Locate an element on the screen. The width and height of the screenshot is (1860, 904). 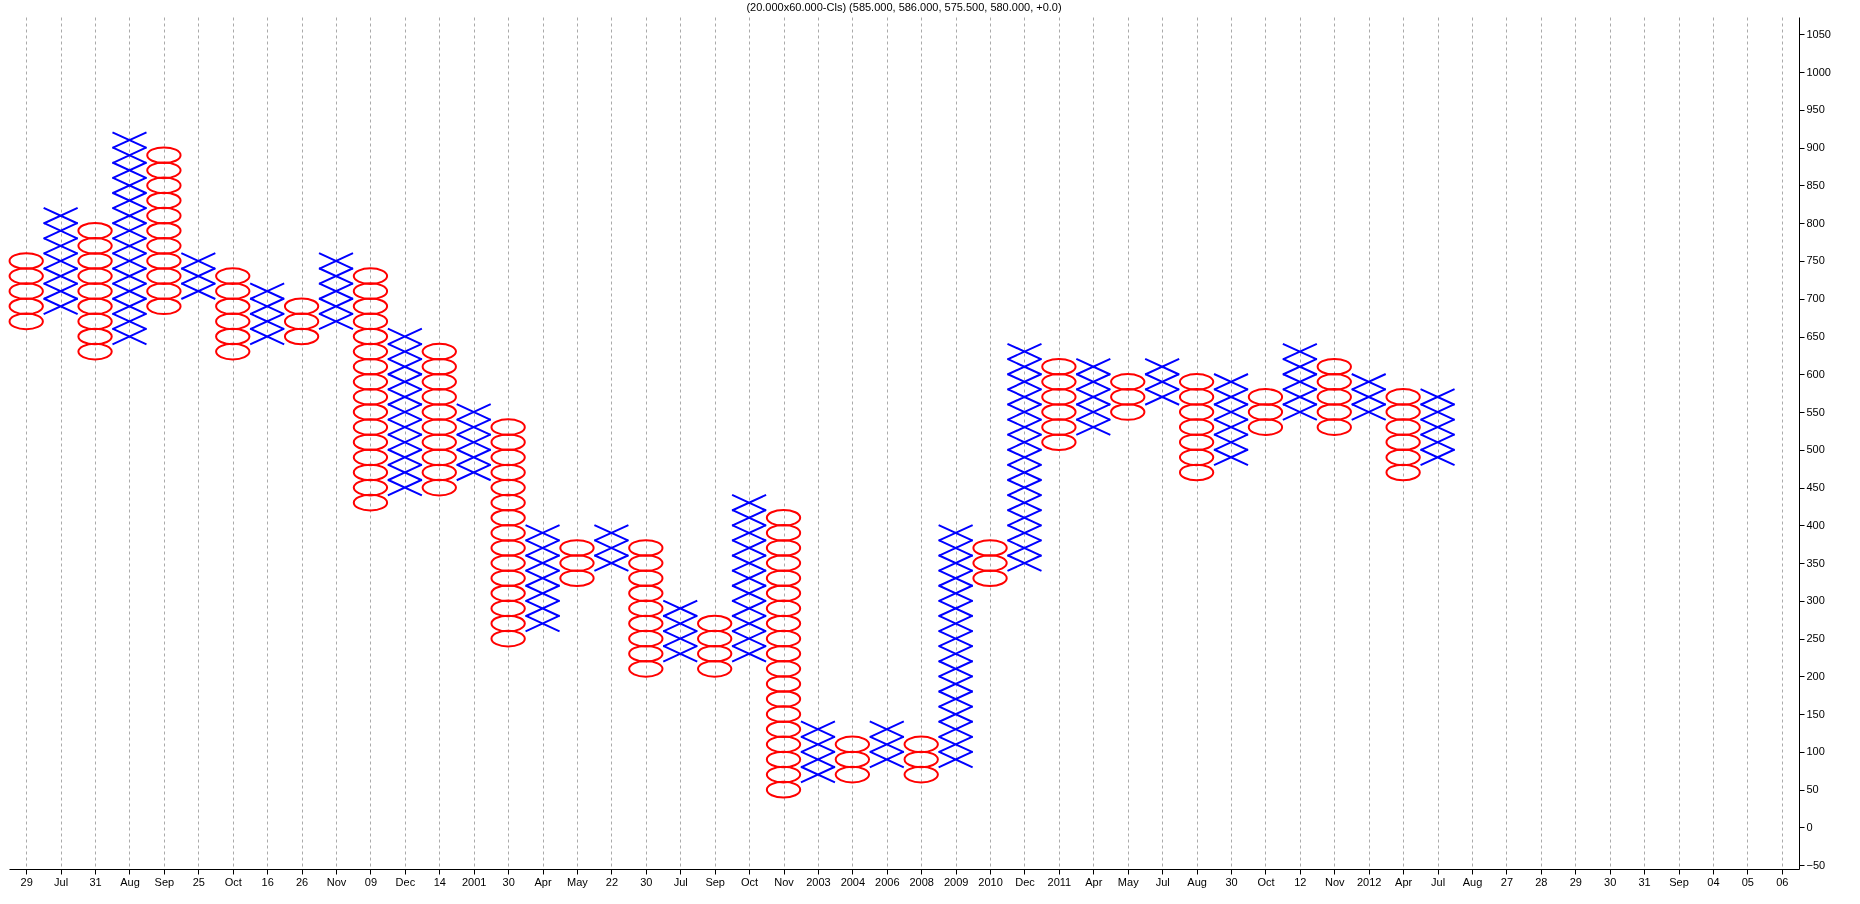
x-tick-label: 2012 is located at coordinates (1369, 881).